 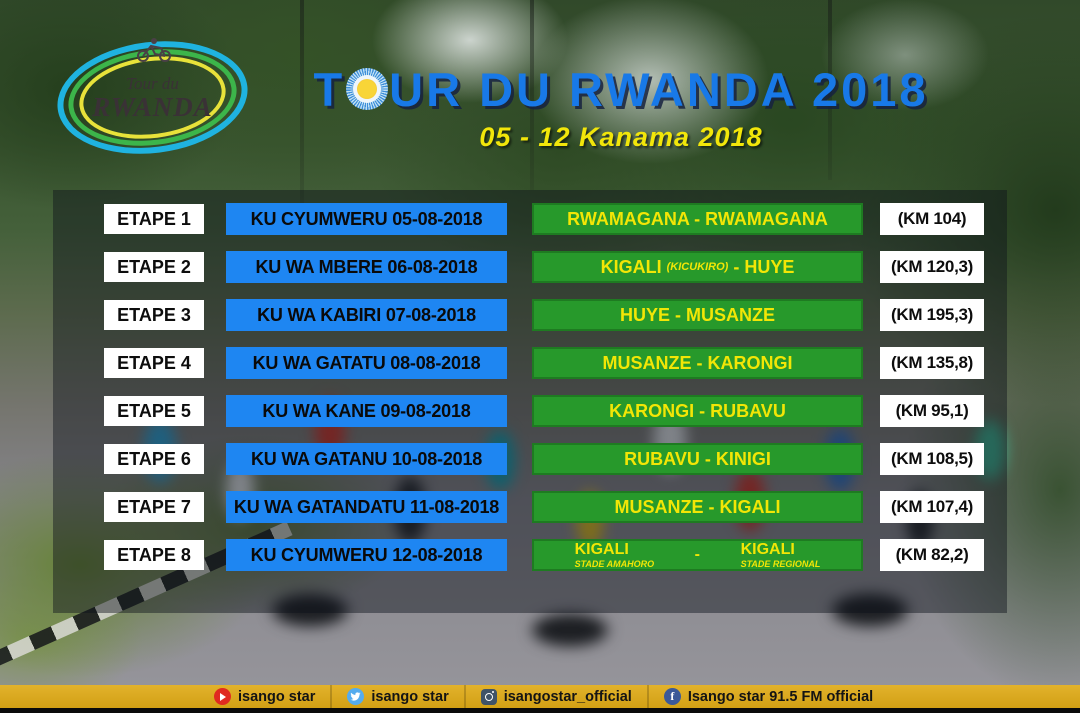 I want to click on route-venue: STADE AMAHORO, so click(x=614, y=563).